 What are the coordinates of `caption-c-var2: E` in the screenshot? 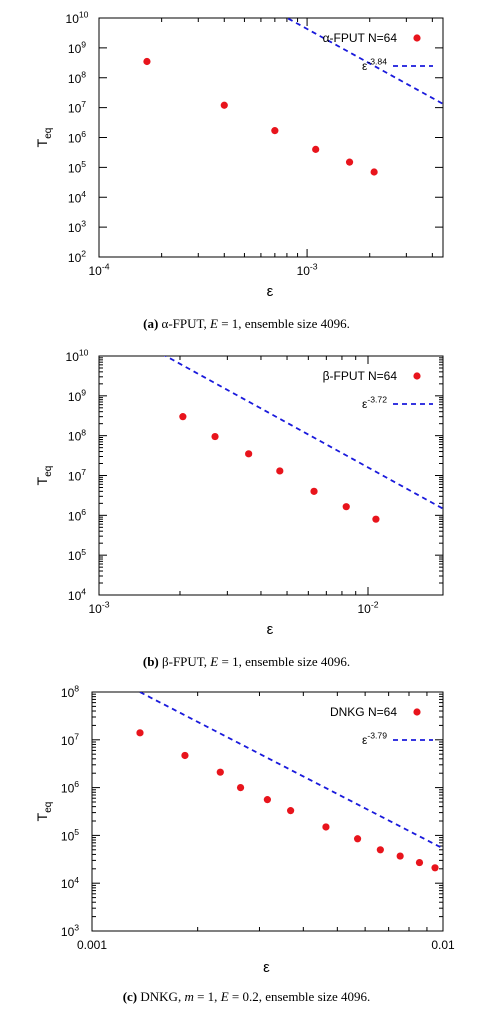 It's located at (224, 996).